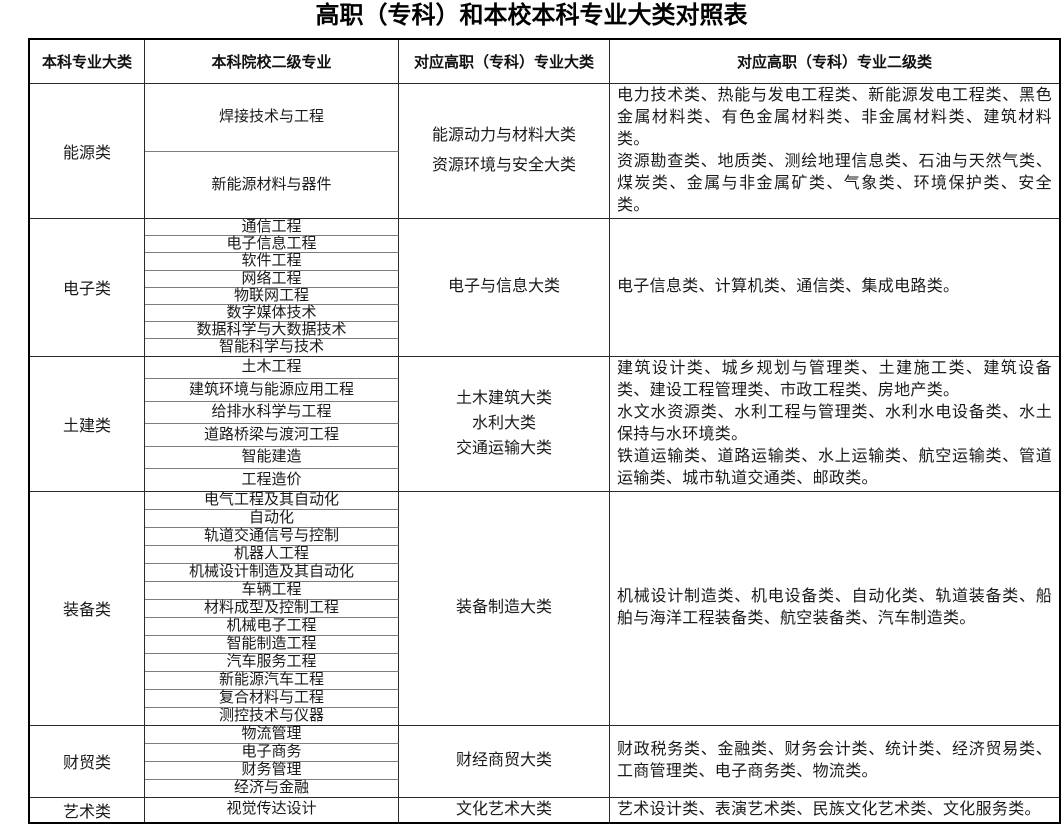 The height and width of the screenshot is (825, 1063). Describe the element at coordinates (272, 435) in the screenshot. I see `major-cell: 道路桥梁与渡河工程` at that location.